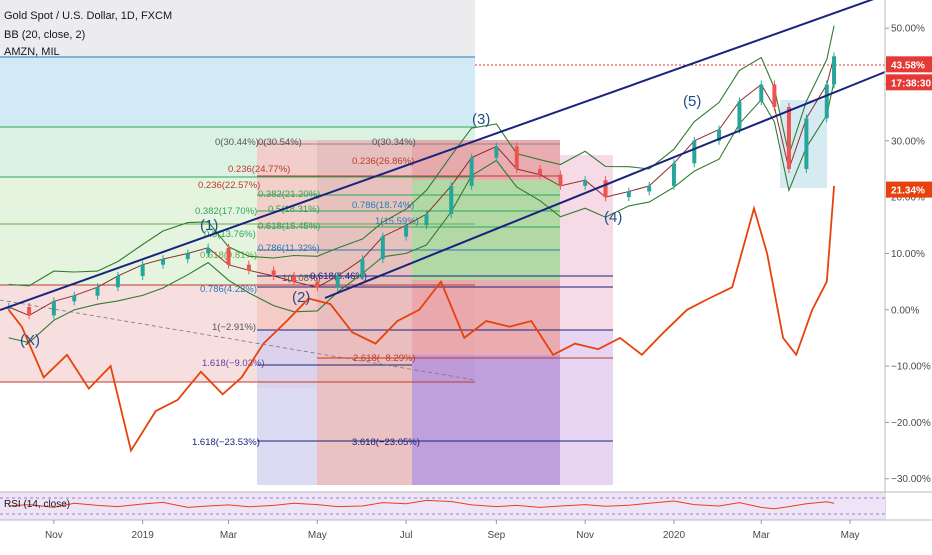 This screenshot has height=555, width=932. I want to click on rsi-label: RSI (14, close), so click(37, 504).